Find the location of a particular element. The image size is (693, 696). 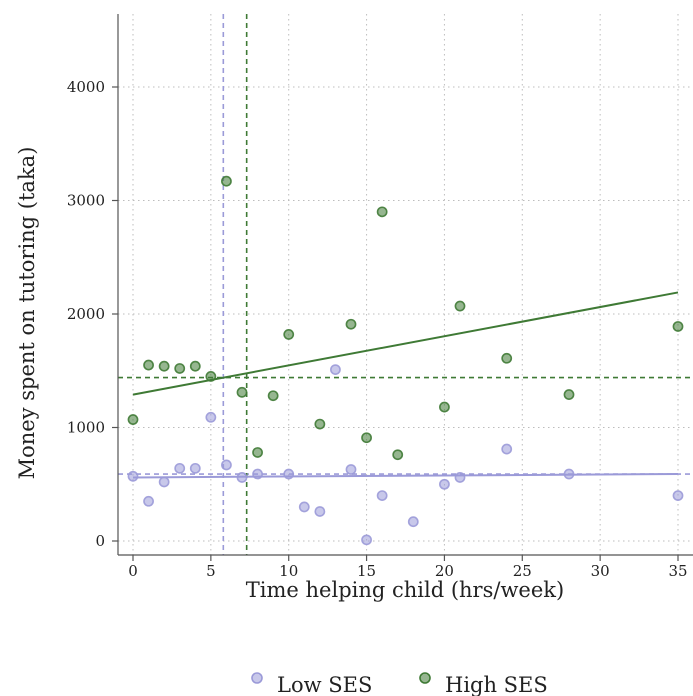

x-tick-label: 15 is located at coordinates (366, 571).